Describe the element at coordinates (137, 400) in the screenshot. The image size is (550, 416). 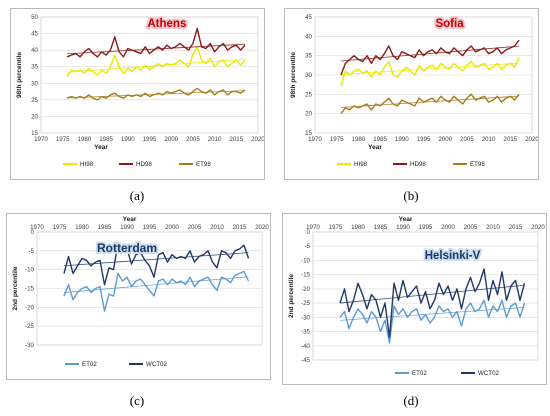
I see `caption-c: (c)` at that location.